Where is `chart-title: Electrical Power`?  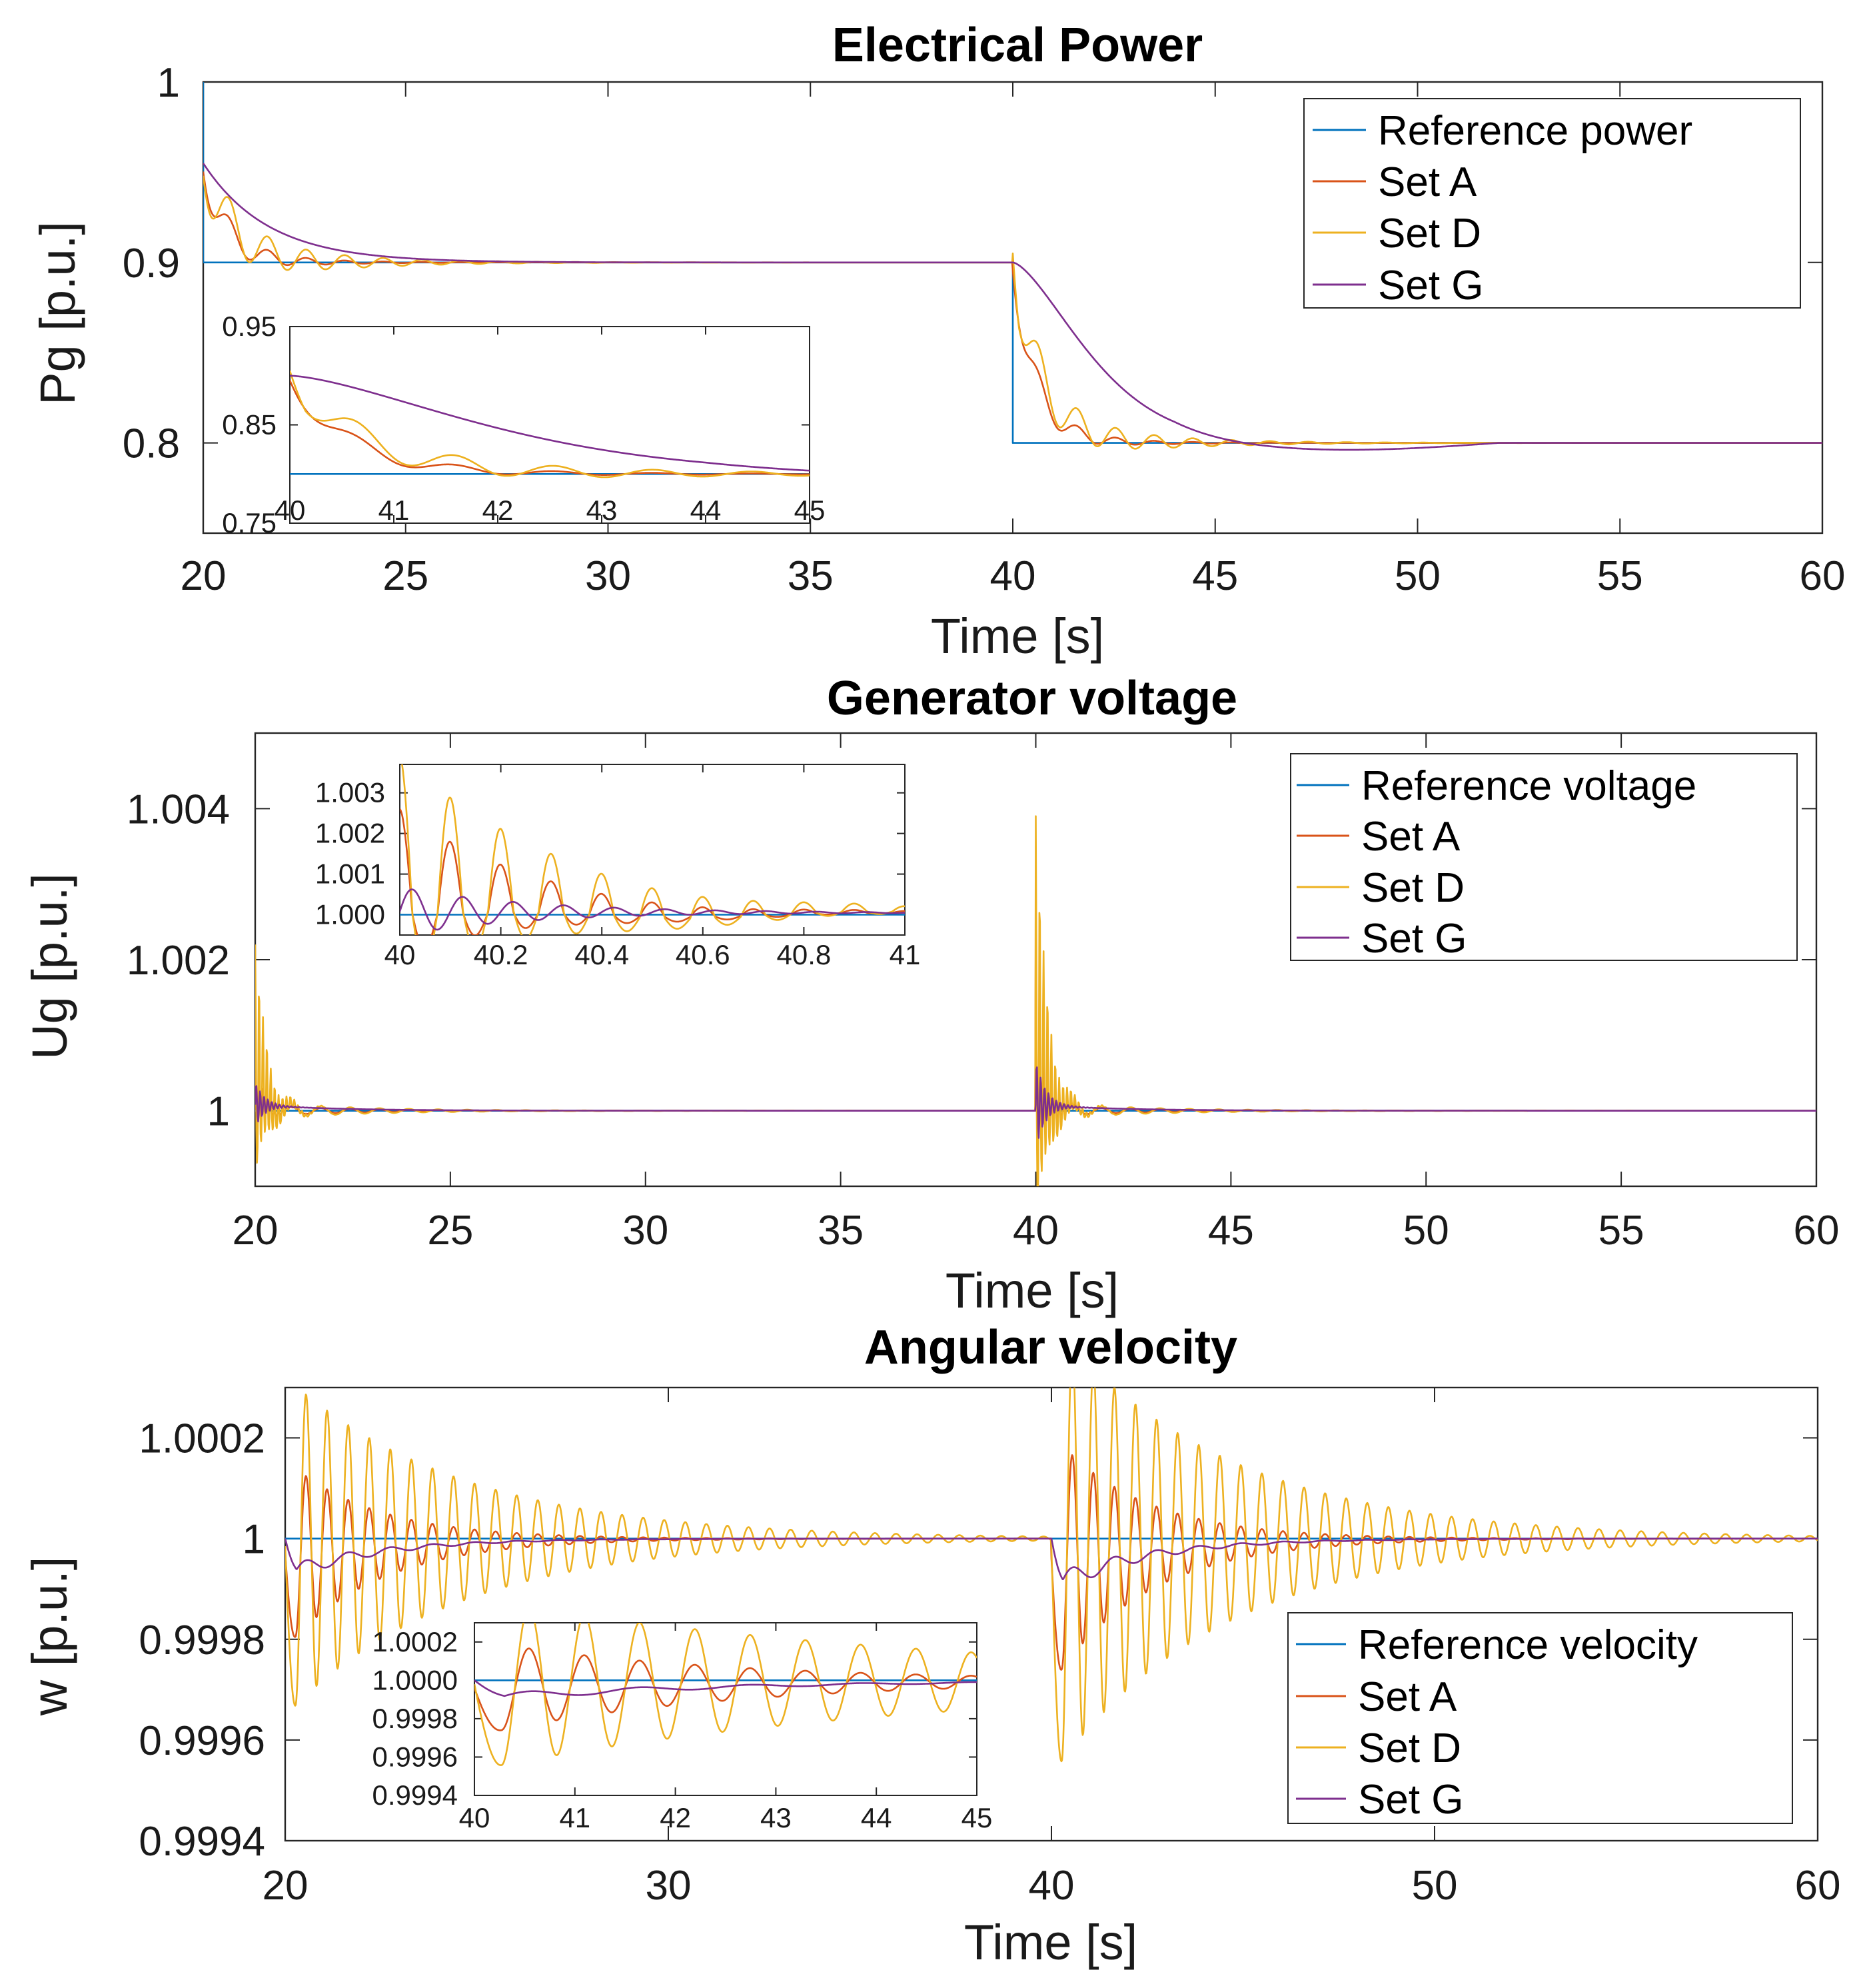 chart-title: Electrical Power is located at coordinates (1018, 46).